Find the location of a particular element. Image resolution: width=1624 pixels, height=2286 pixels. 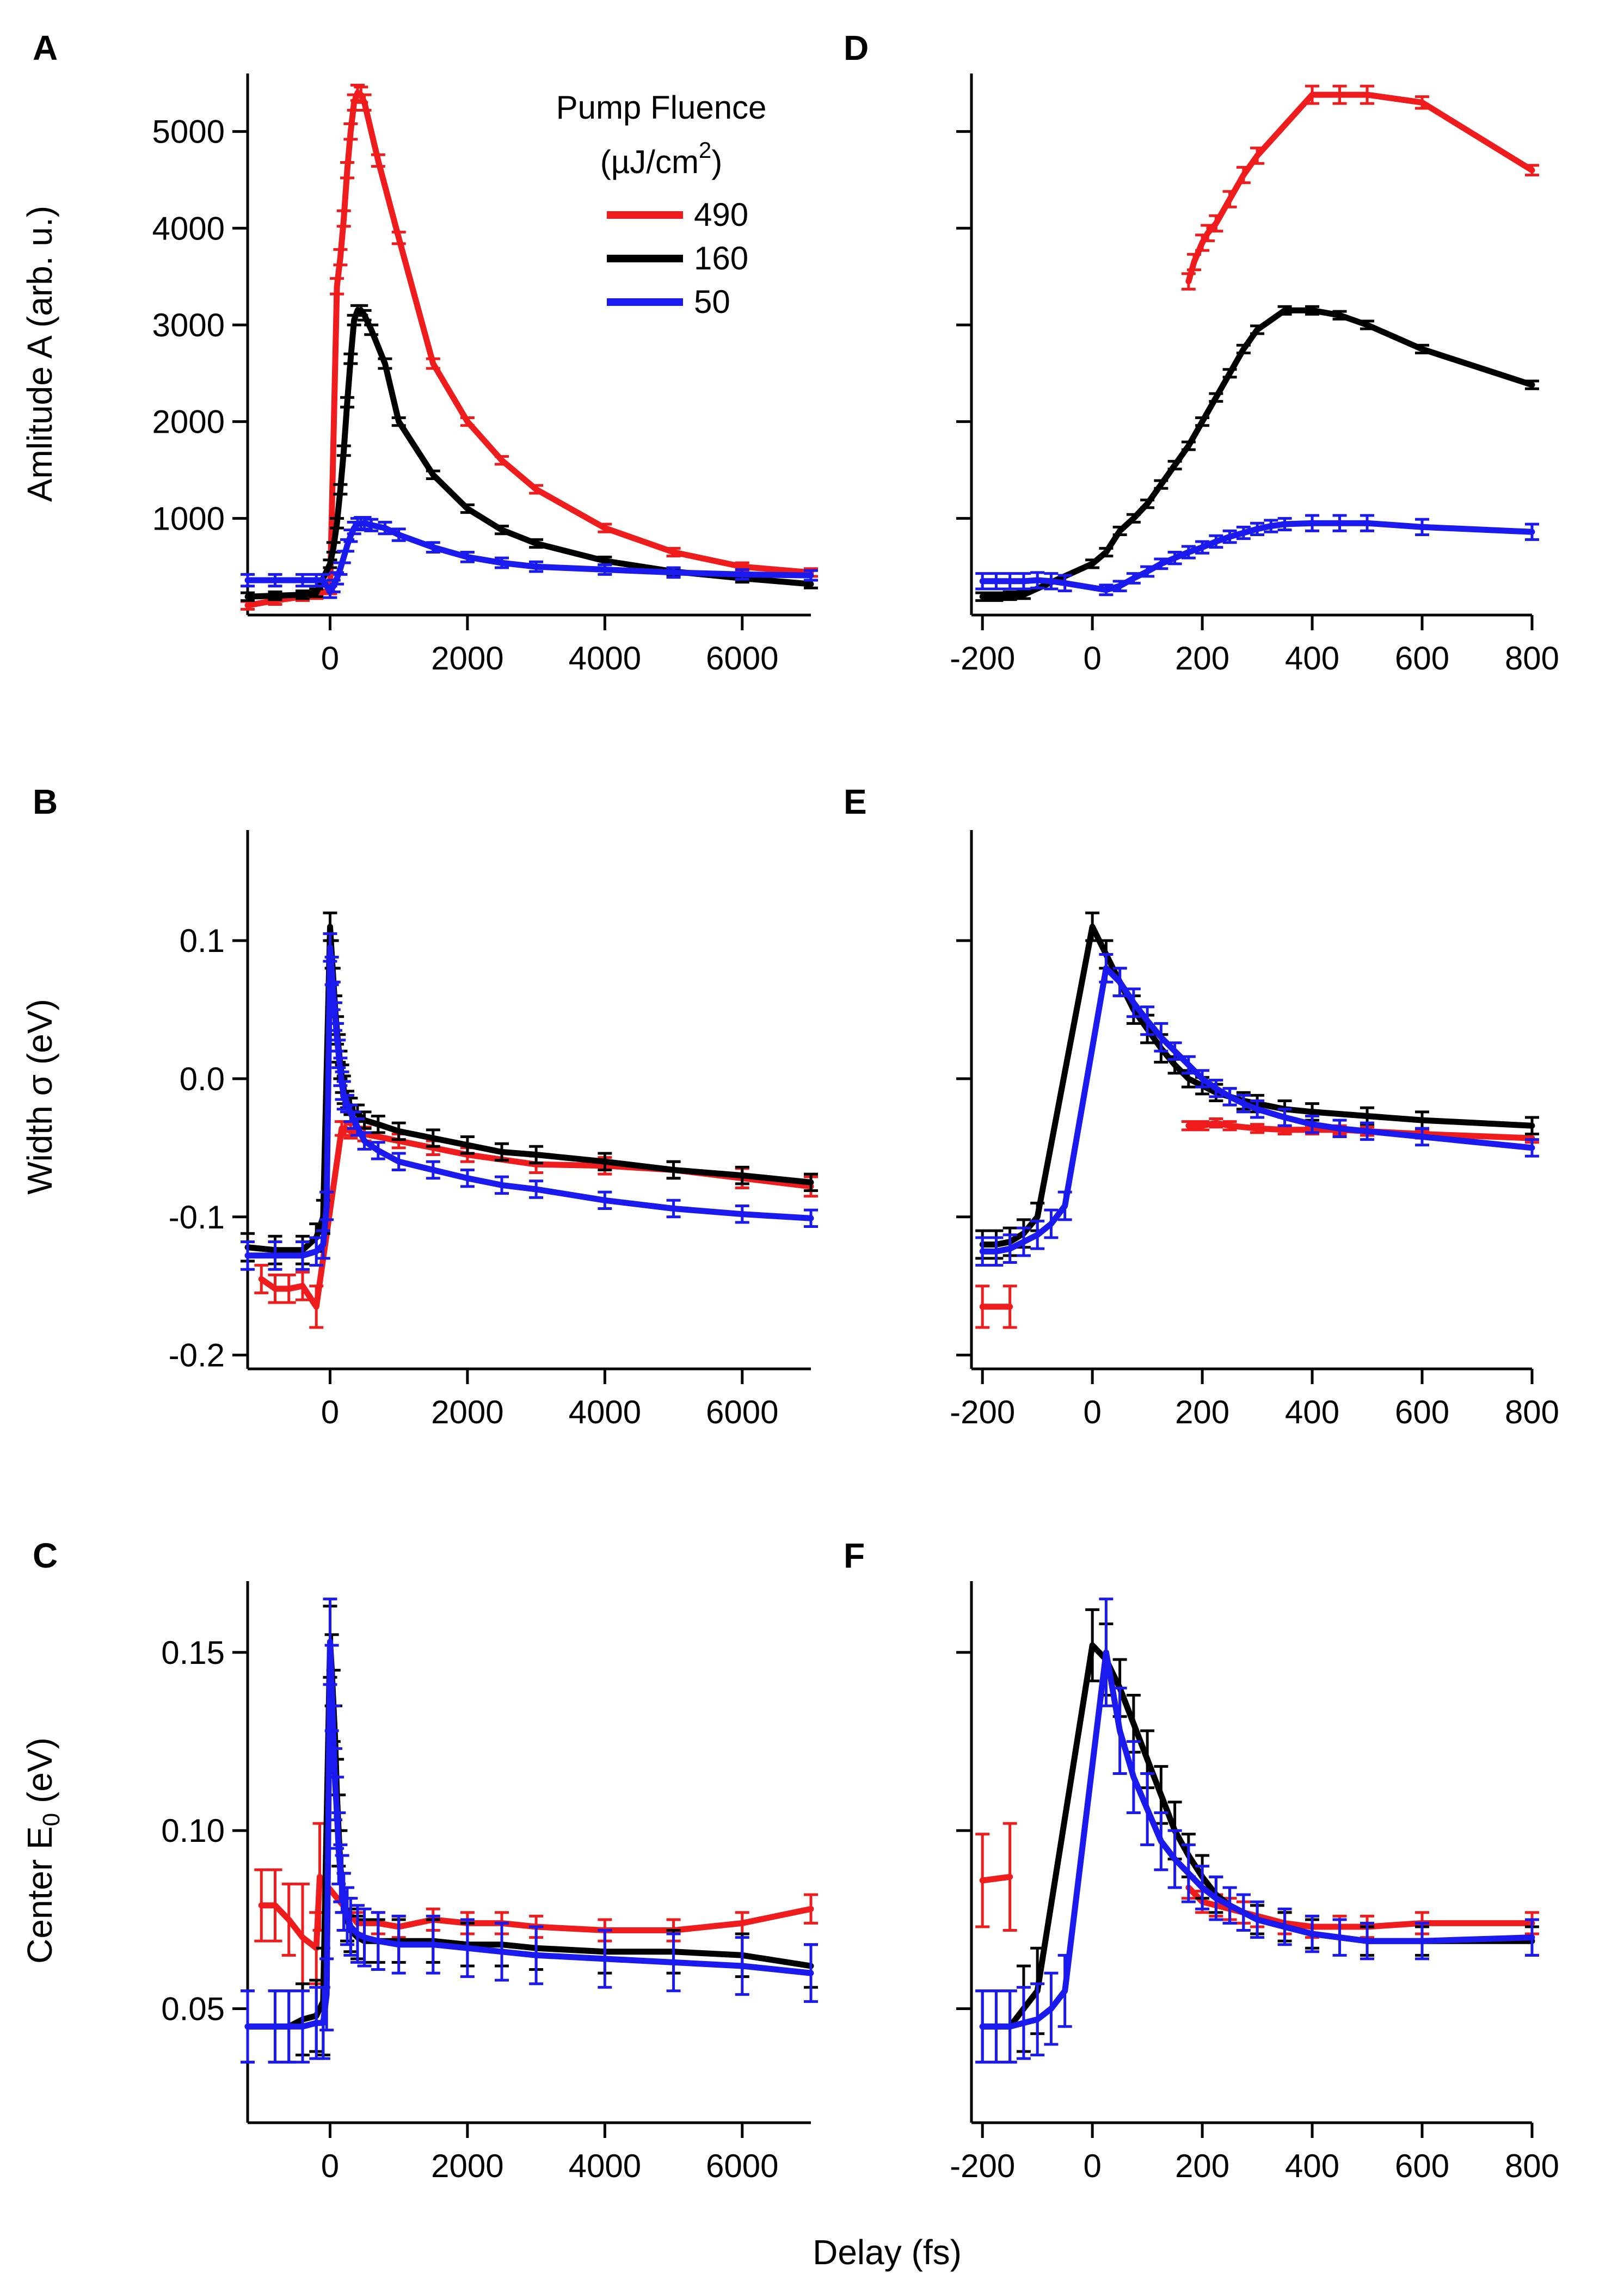

panel-d: -200 0 200 400 600 800 is located at coordinates (1255, 375).